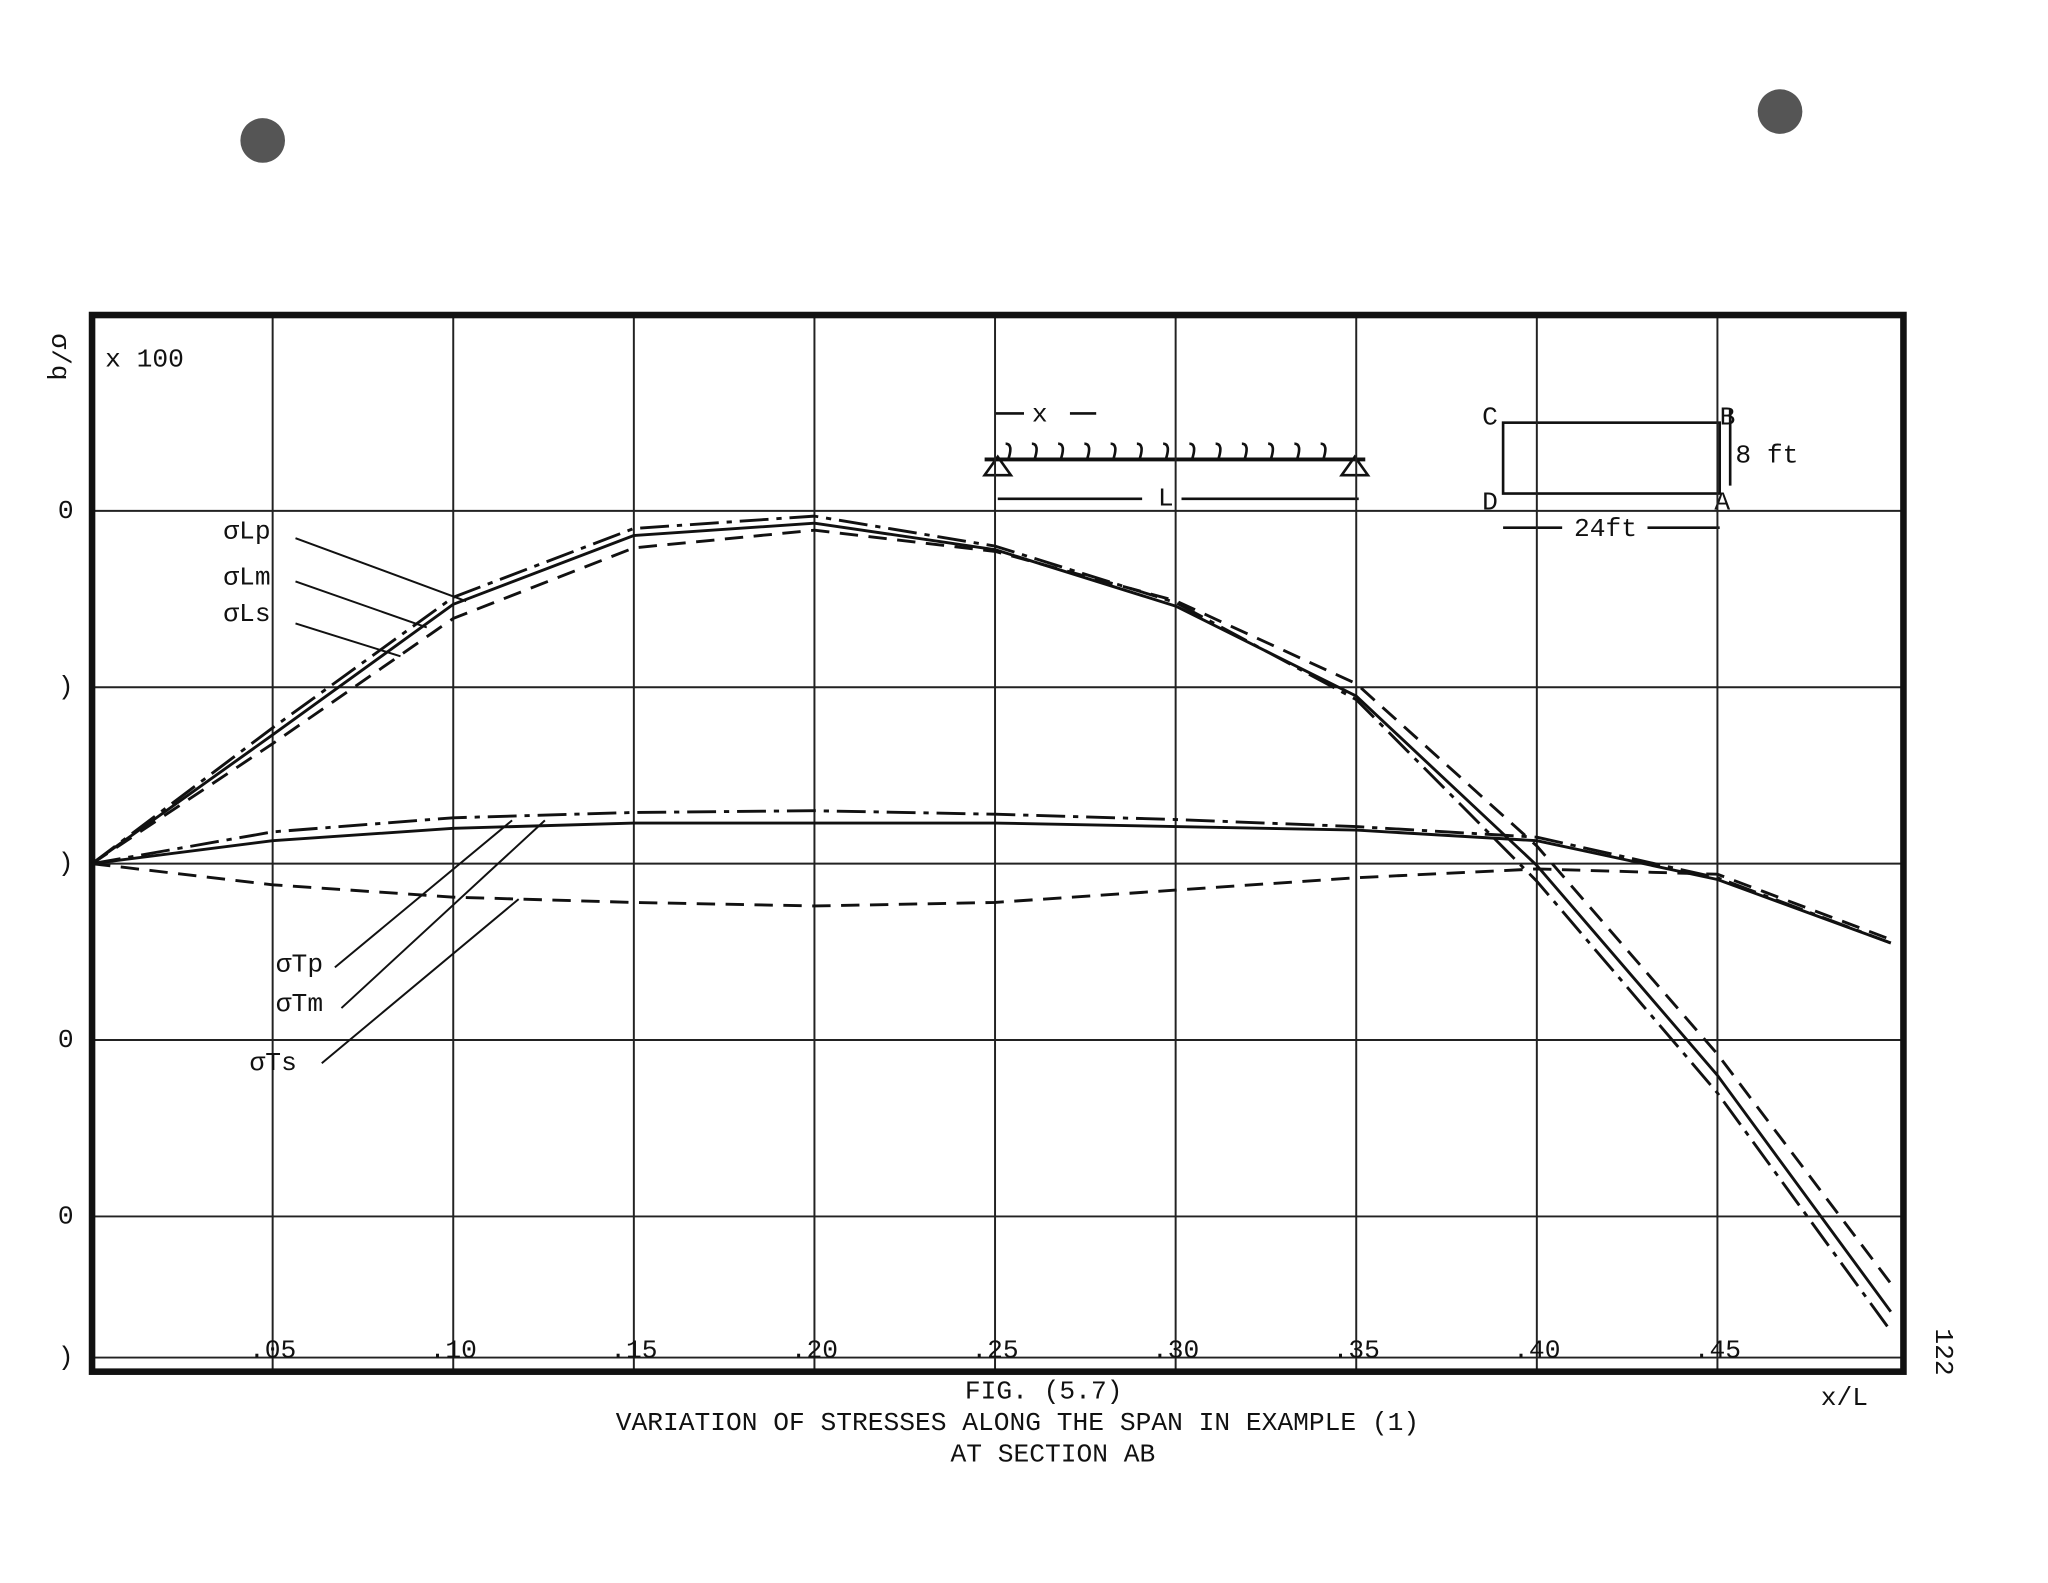 This screenshot has height=1583, width=2048. I want to click on corner-label: D, so click(1490, 503).